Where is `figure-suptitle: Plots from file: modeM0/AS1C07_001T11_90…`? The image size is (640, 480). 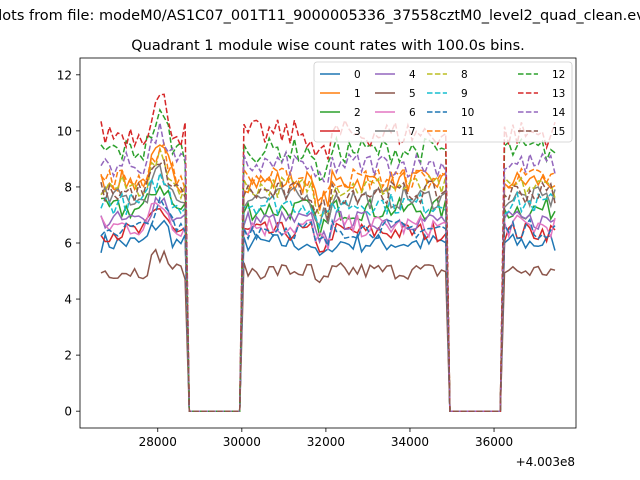 figure-suptitle: Plots from file: modeM0/AS1C07_001T11_90… is located at coordinates (320, 16).